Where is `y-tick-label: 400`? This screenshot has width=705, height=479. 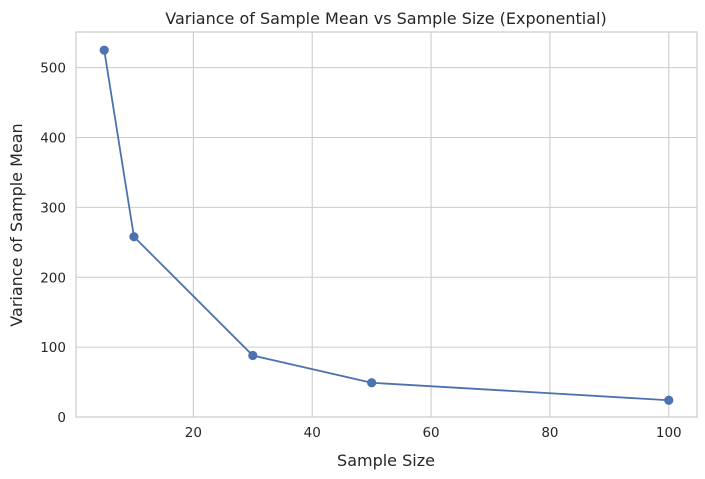 y-tick-label: 400 is located at coordinates (53, 139).